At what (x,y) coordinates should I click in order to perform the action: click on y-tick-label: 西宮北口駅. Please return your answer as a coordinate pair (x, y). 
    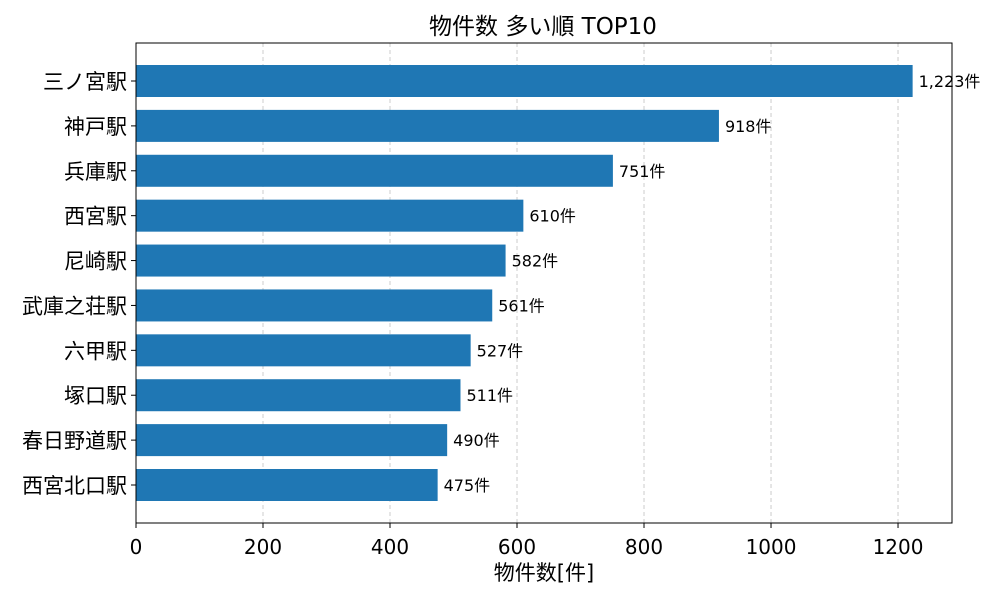
    Looking at the image, I should click on (74, 486).